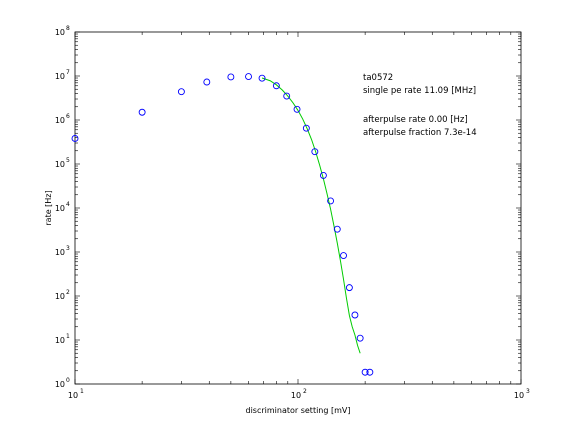  I want to click on y-tick-exponent: 0, so click(68, 380).